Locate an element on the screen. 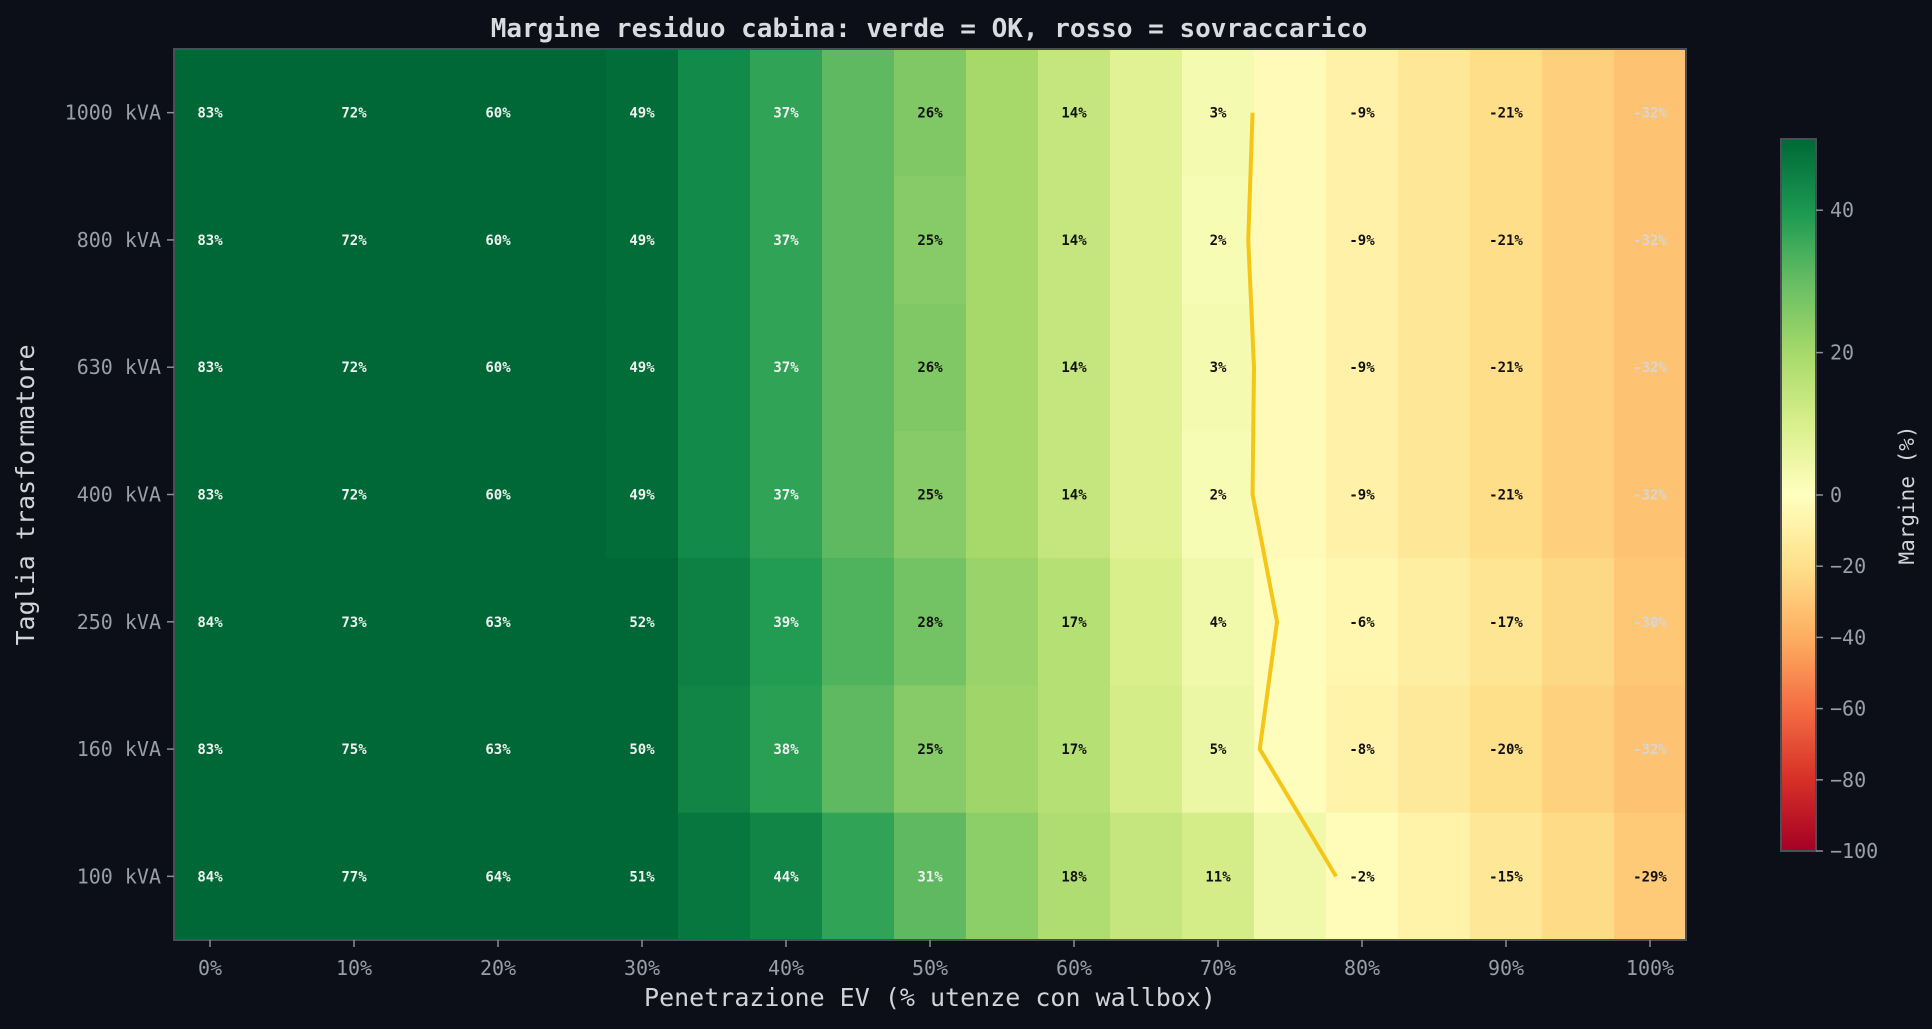 The height and width of the screenshot is (1029, 1932). x-tick-label: 90% is located at coordinates (1506, 968).